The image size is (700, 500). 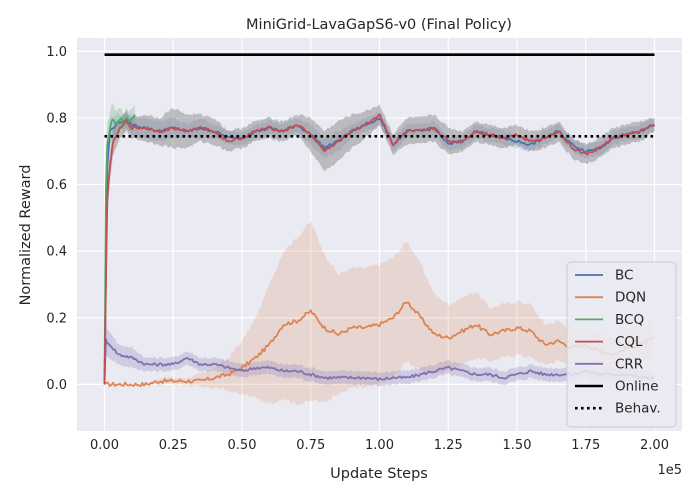 I want to click on x-tick-labels: 0.00 0.25 0.50 0.75 1.00 1.25 1.50 1.75 2.00, so click(x=379, y=445).